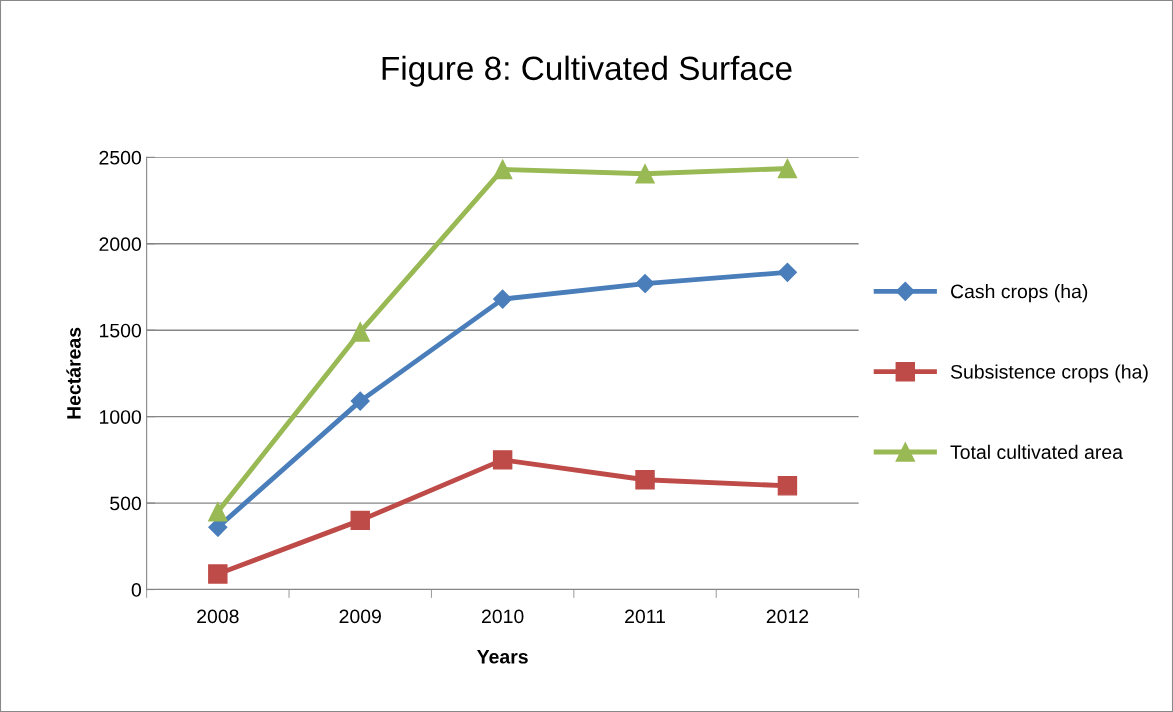  Describe the element at coordinates (1049, 373) in the screenshot. I see `legend-label: Subsistence crops (ha)` at that location.